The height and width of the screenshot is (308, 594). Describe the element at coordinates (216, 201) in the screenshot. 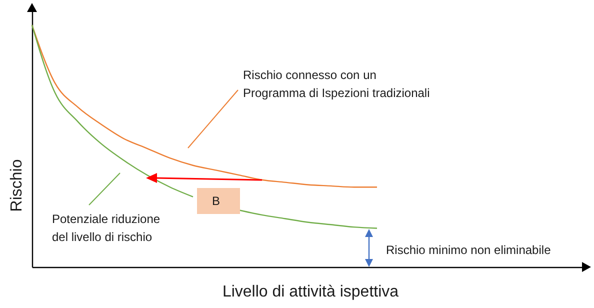

I see `annotation: B` at that location.